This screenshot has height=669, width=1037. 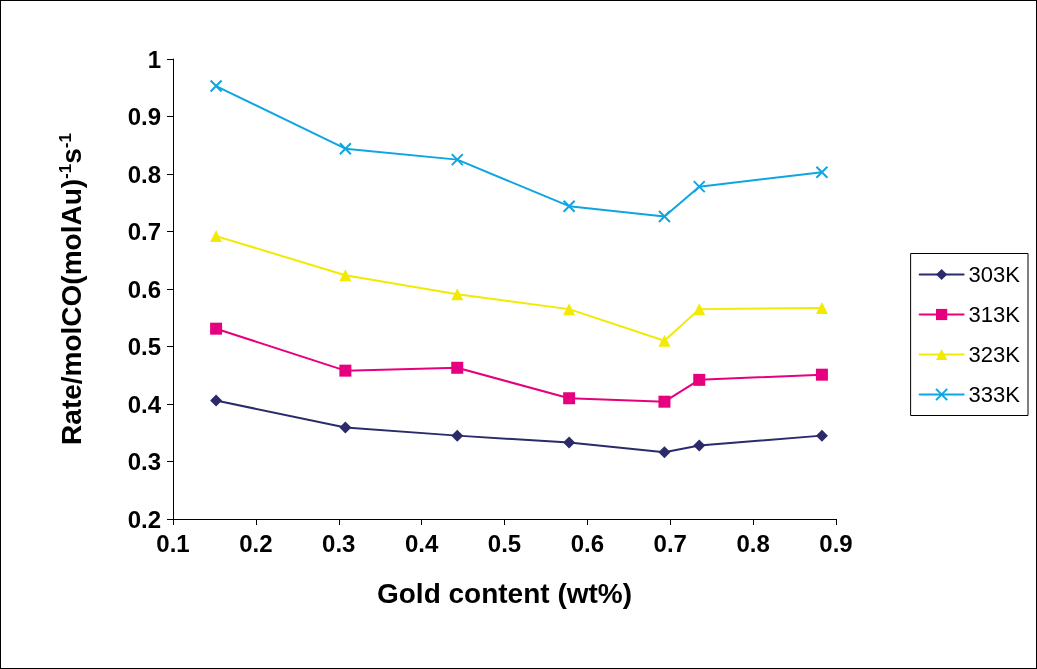 What do you see at coordinates (504, 543) in the screenshot?
I see `x-tick-label: 0.5` at bounding box center [504, 543].